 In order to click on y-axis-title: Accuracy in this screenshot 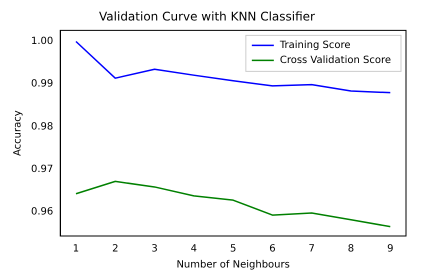, I will do `click(18, 133)`.